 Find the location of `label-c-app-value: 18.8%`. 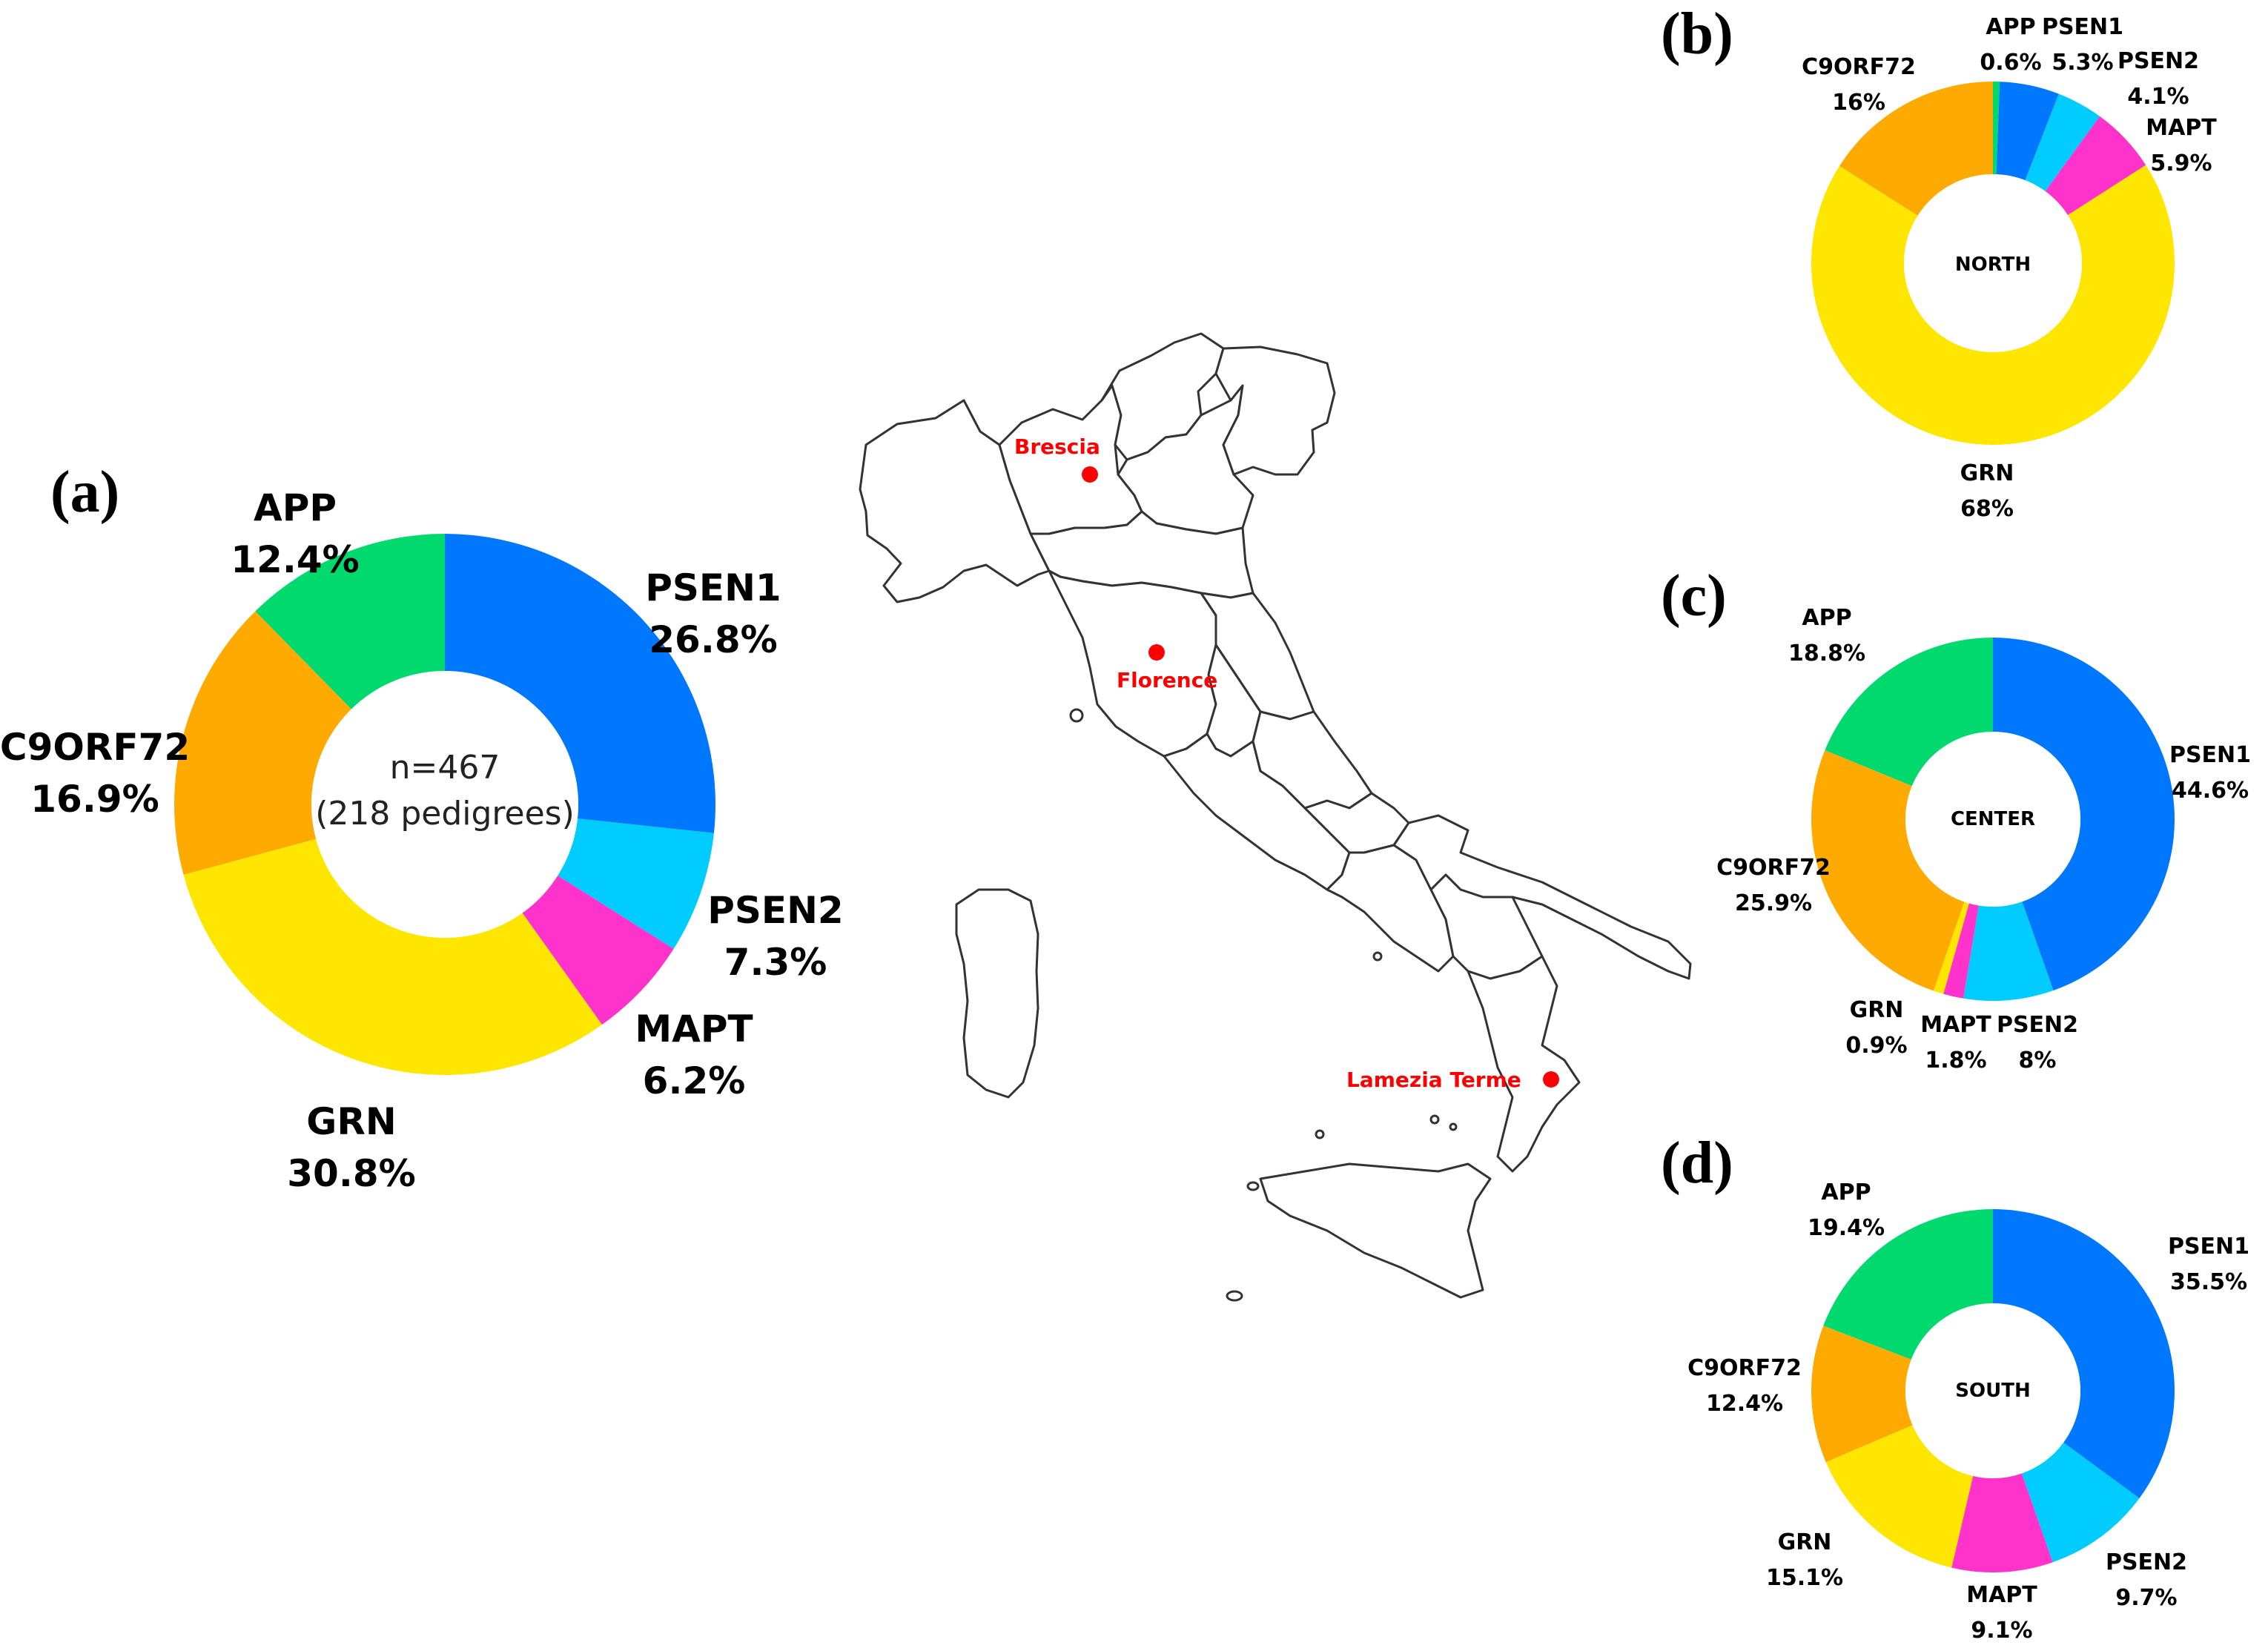

label-c-app-value: 18.8% is located at coordinates (1826, 653).